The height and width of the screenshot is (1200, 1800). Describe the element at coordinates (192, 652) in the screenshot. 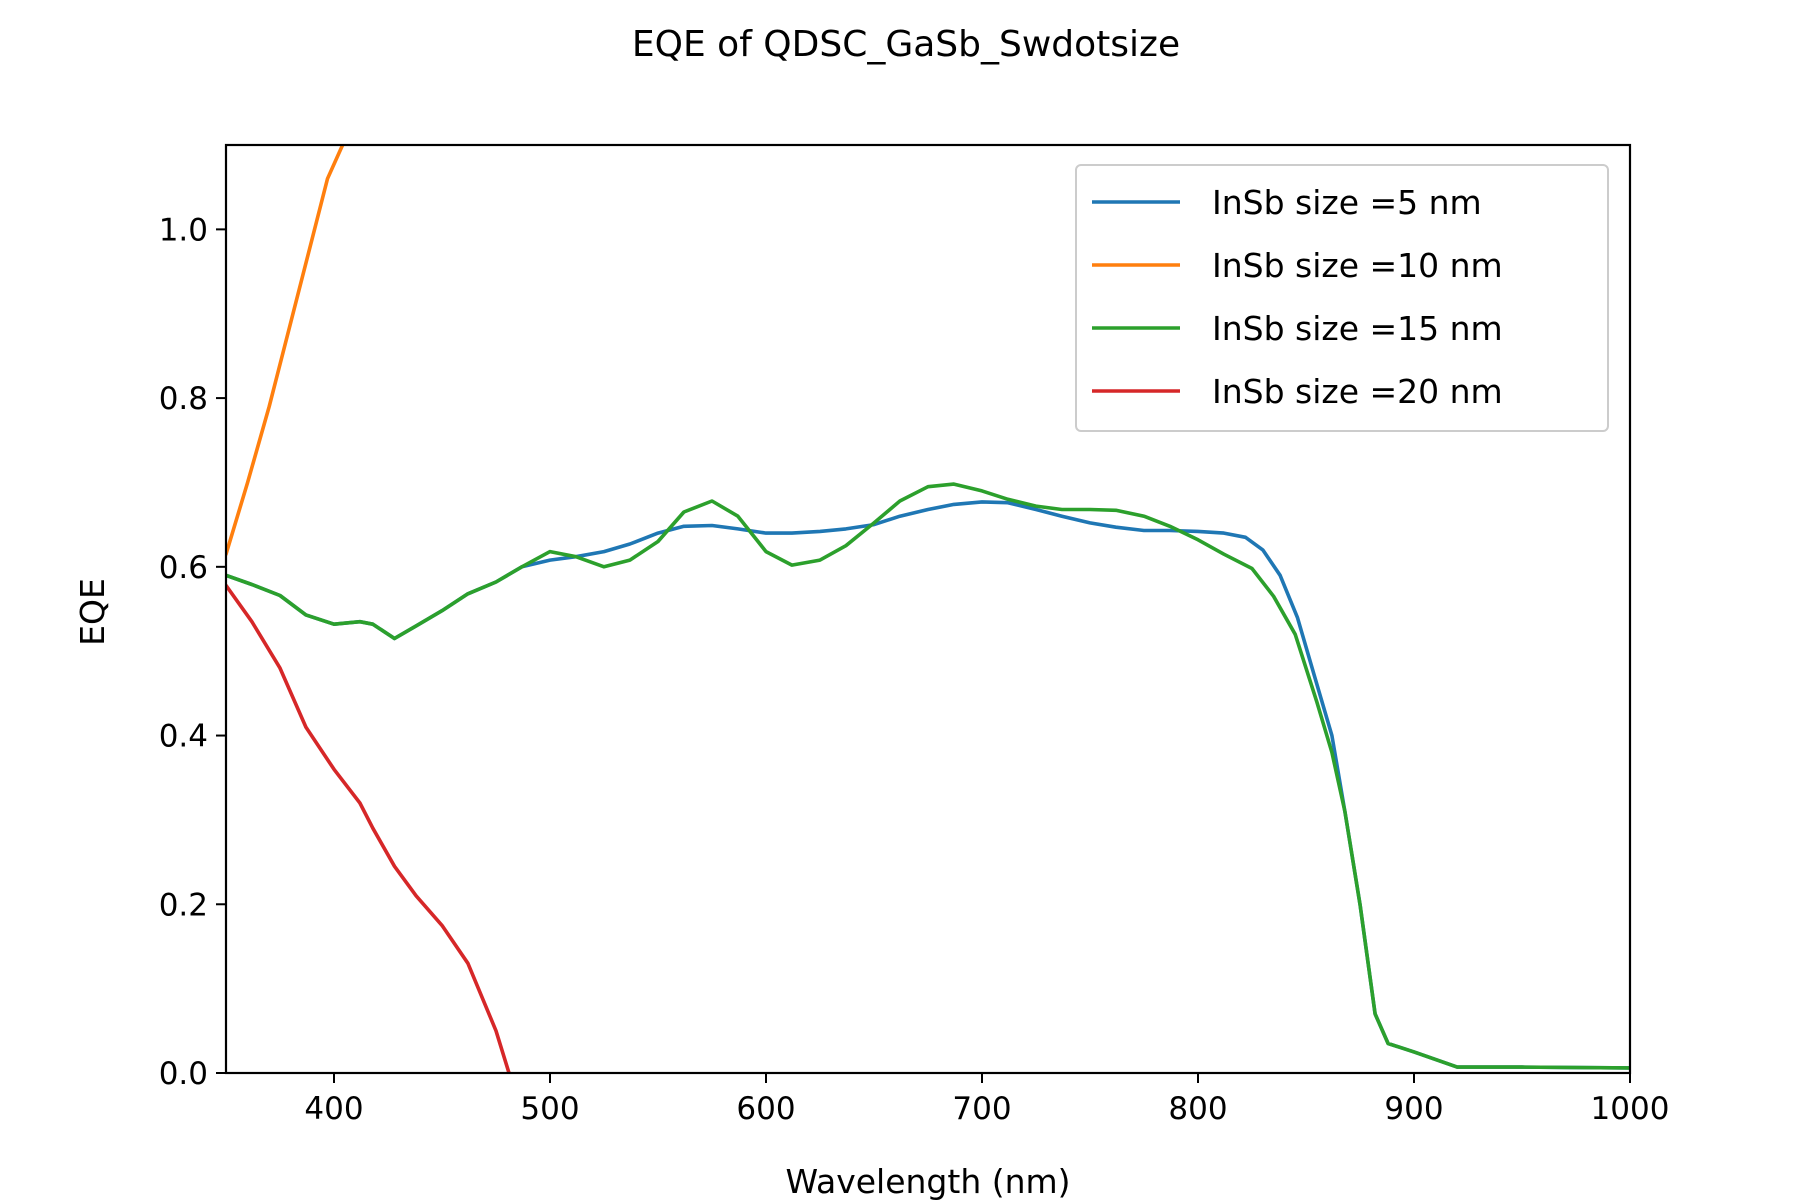

I see `y-axis-ticks: 0.0 0.2 0.4 0.6 0.8 1.0` at that location.